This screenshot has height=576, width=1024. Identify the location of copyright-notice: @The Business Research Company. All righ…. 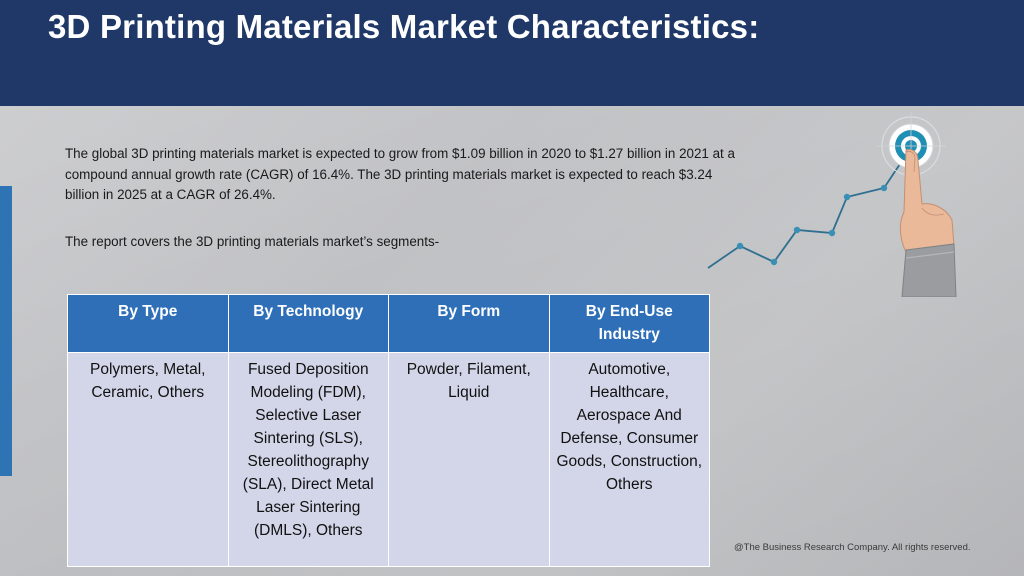
(852, 547).